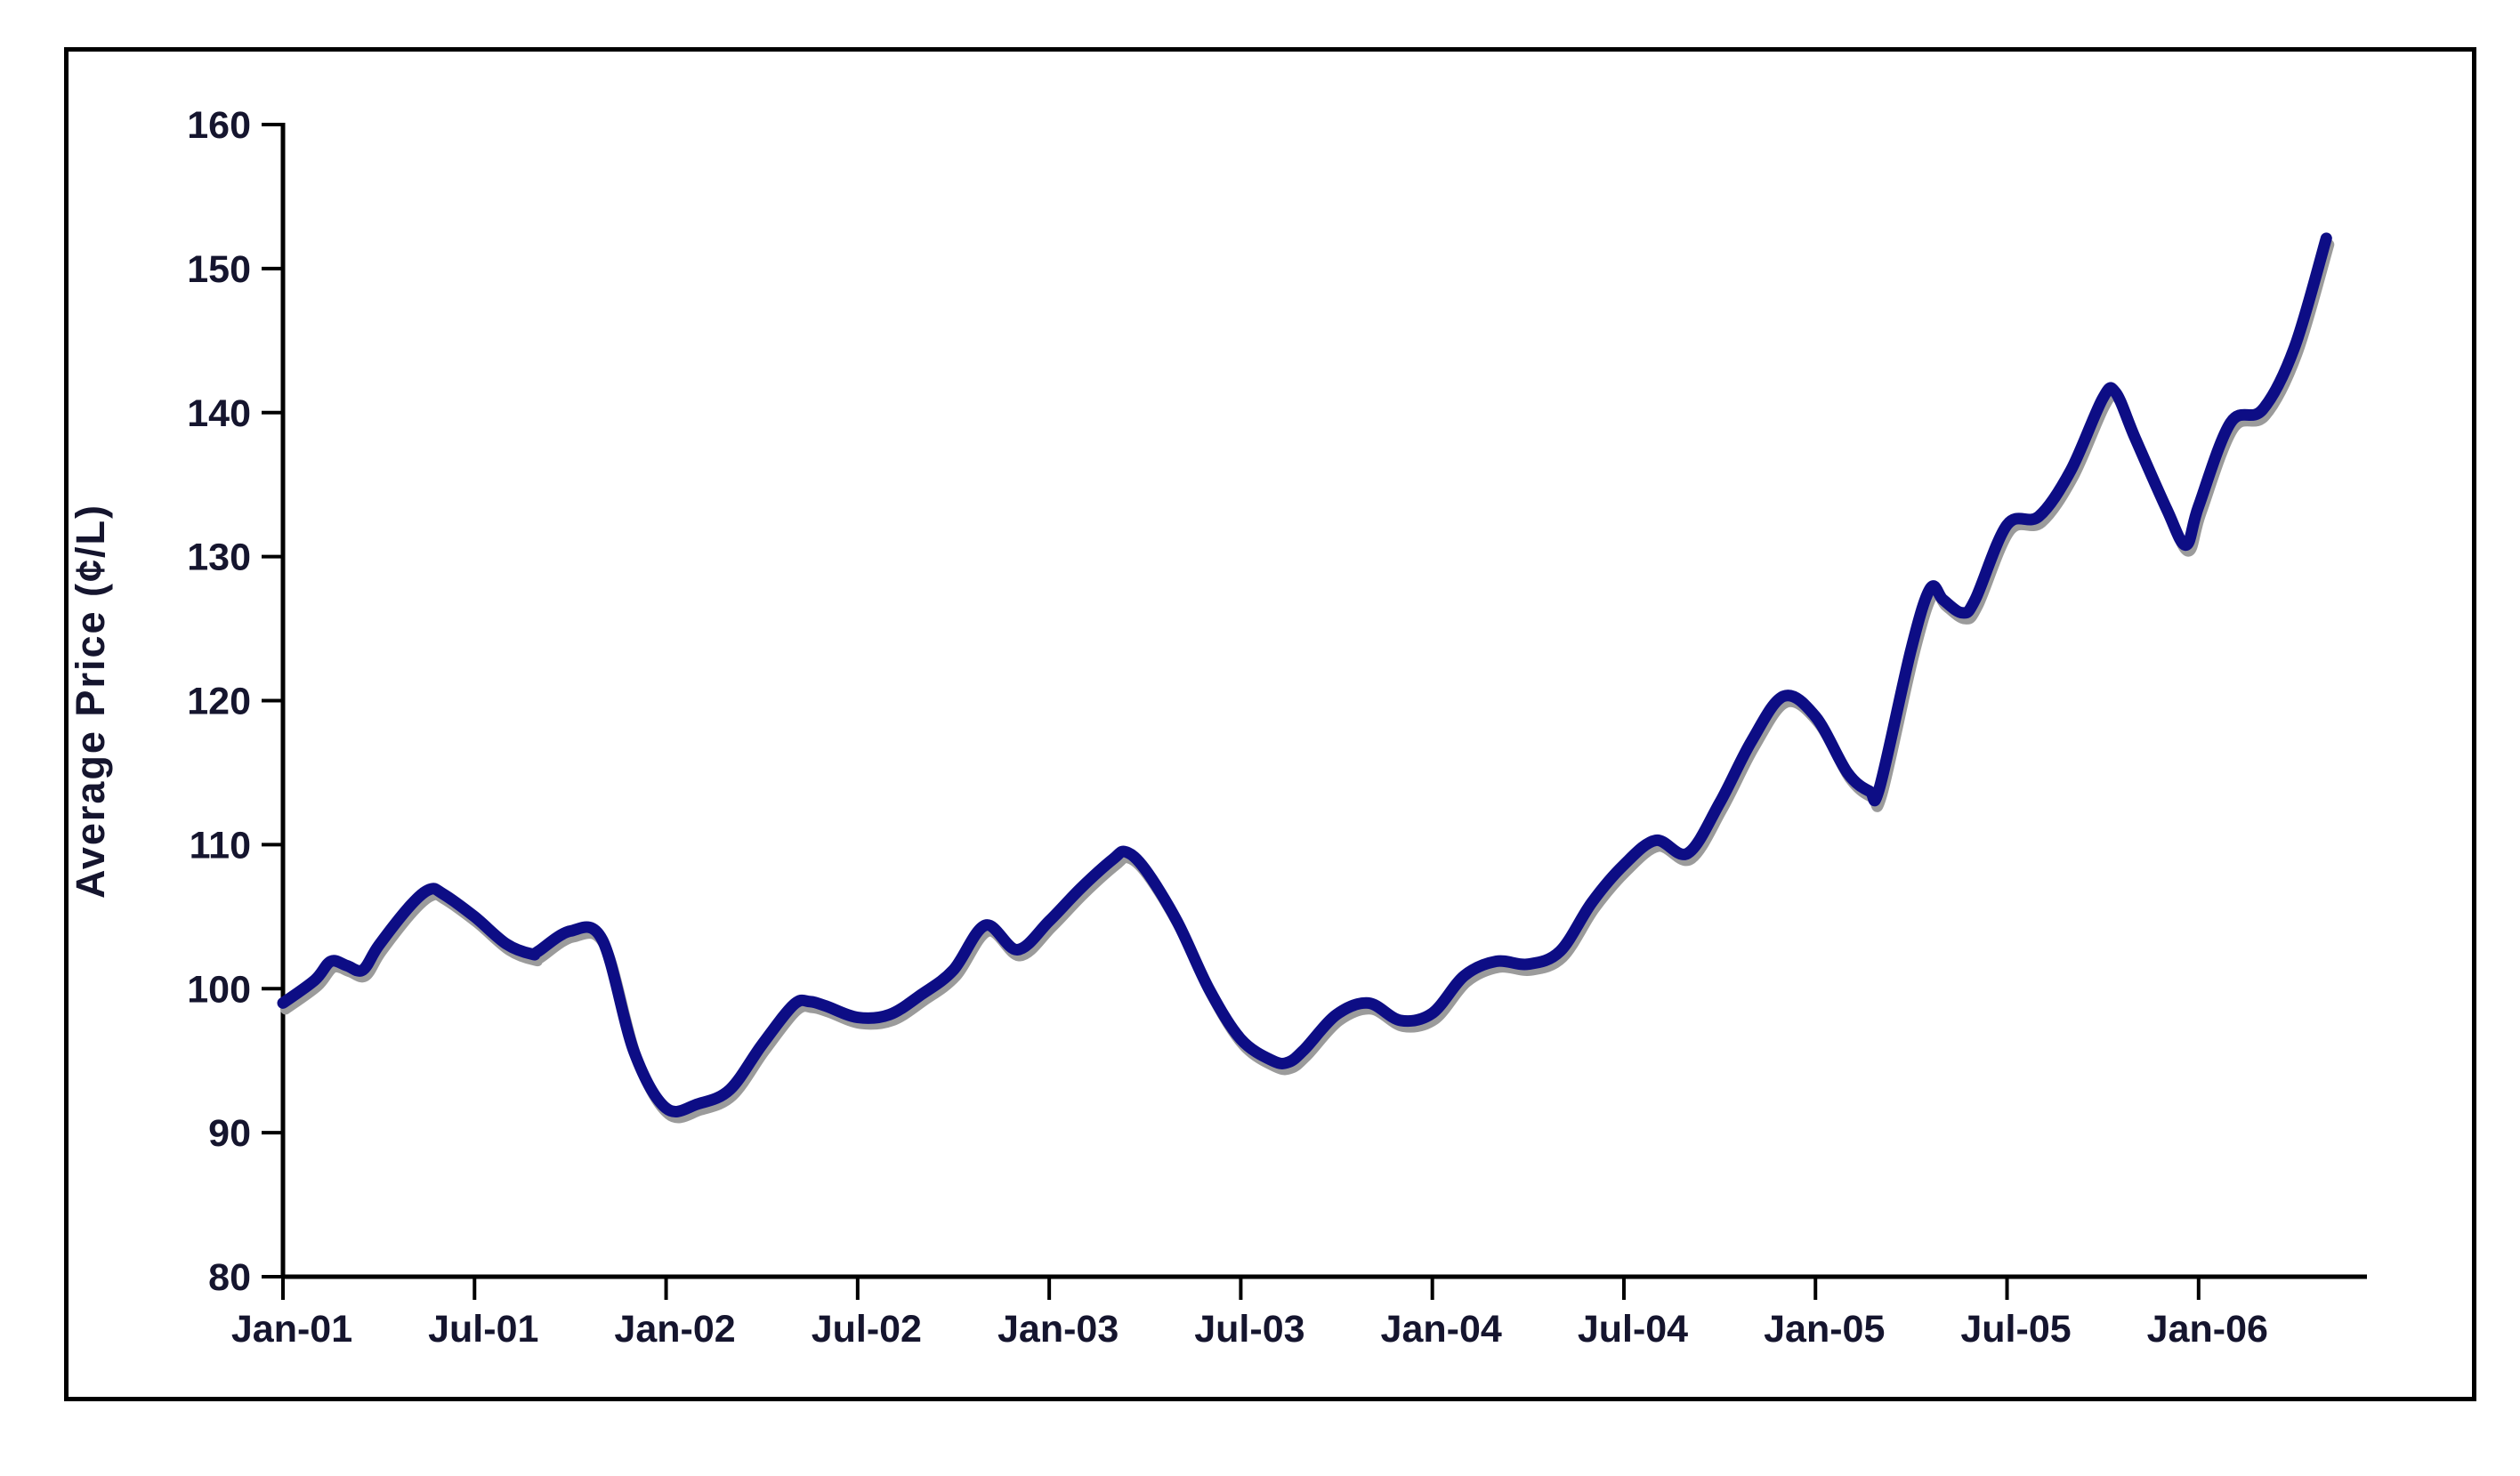 This screenshot has width=2520, height=1476. What do you see at coordinates (867, 1329) in the screenshot?
I see `x-tick-label: Jul-02` at bounding box center [867, 1329].